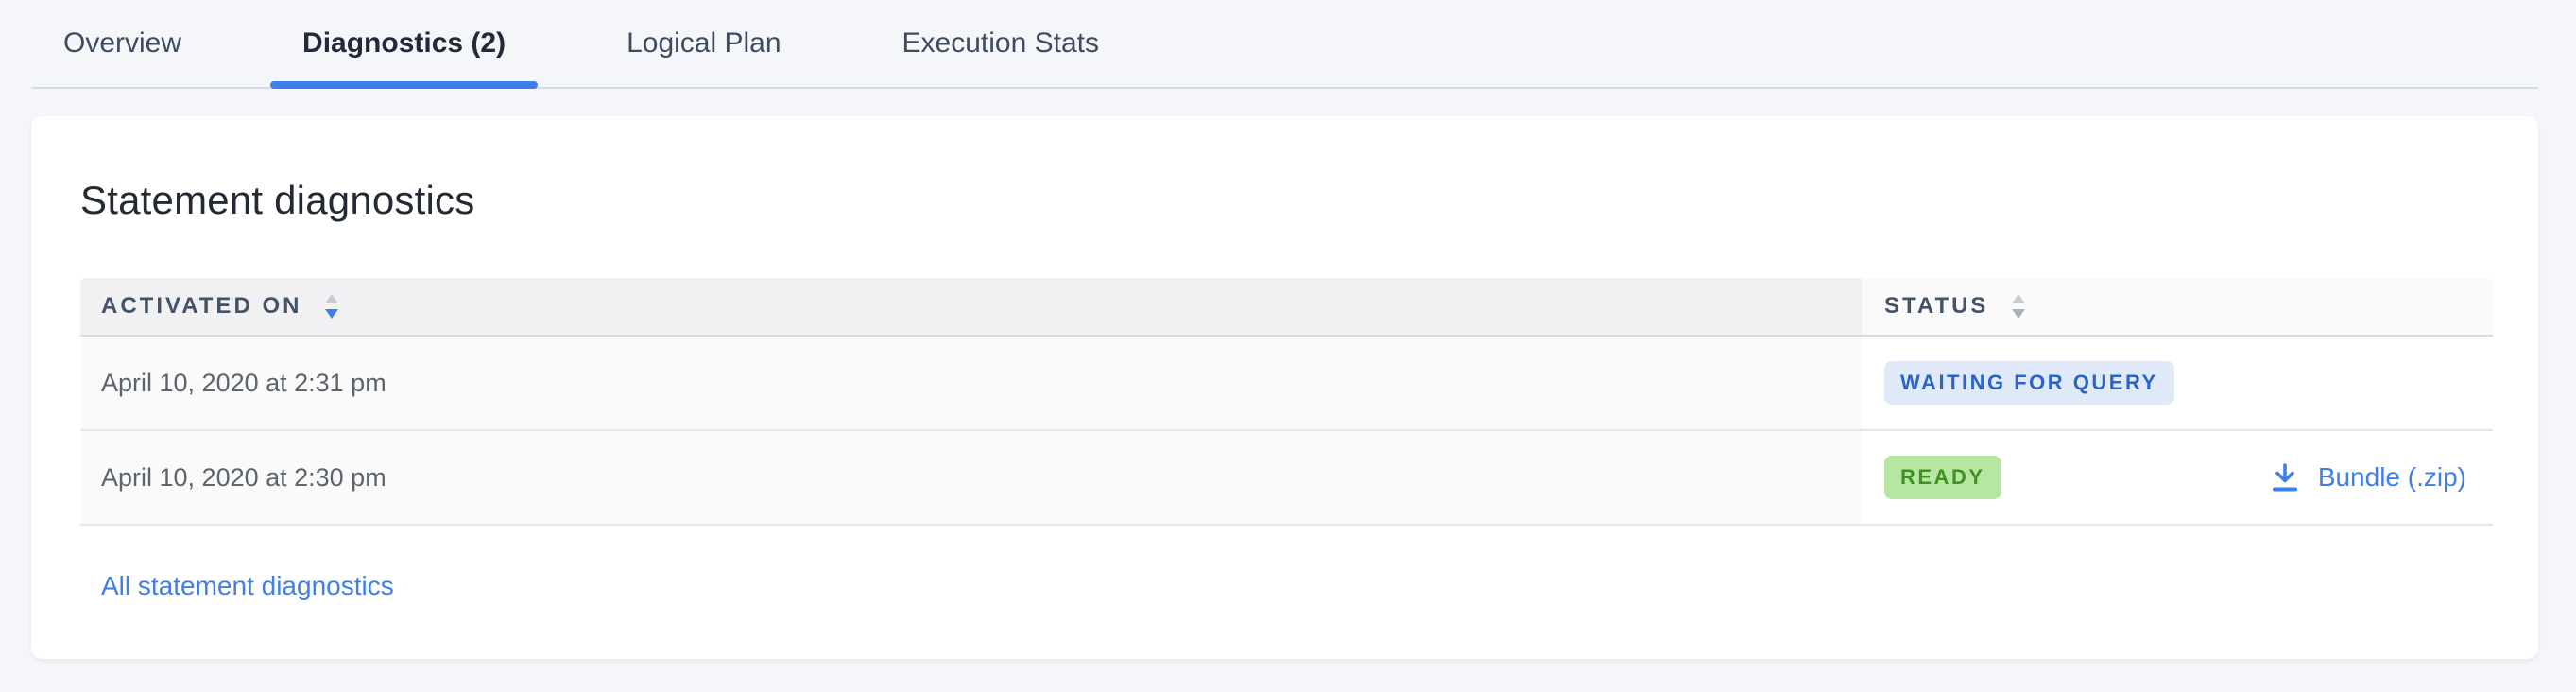 The height and width of the screenshot is (692, 2576). I want to click on active-tab-indicator, so click(404, 85).